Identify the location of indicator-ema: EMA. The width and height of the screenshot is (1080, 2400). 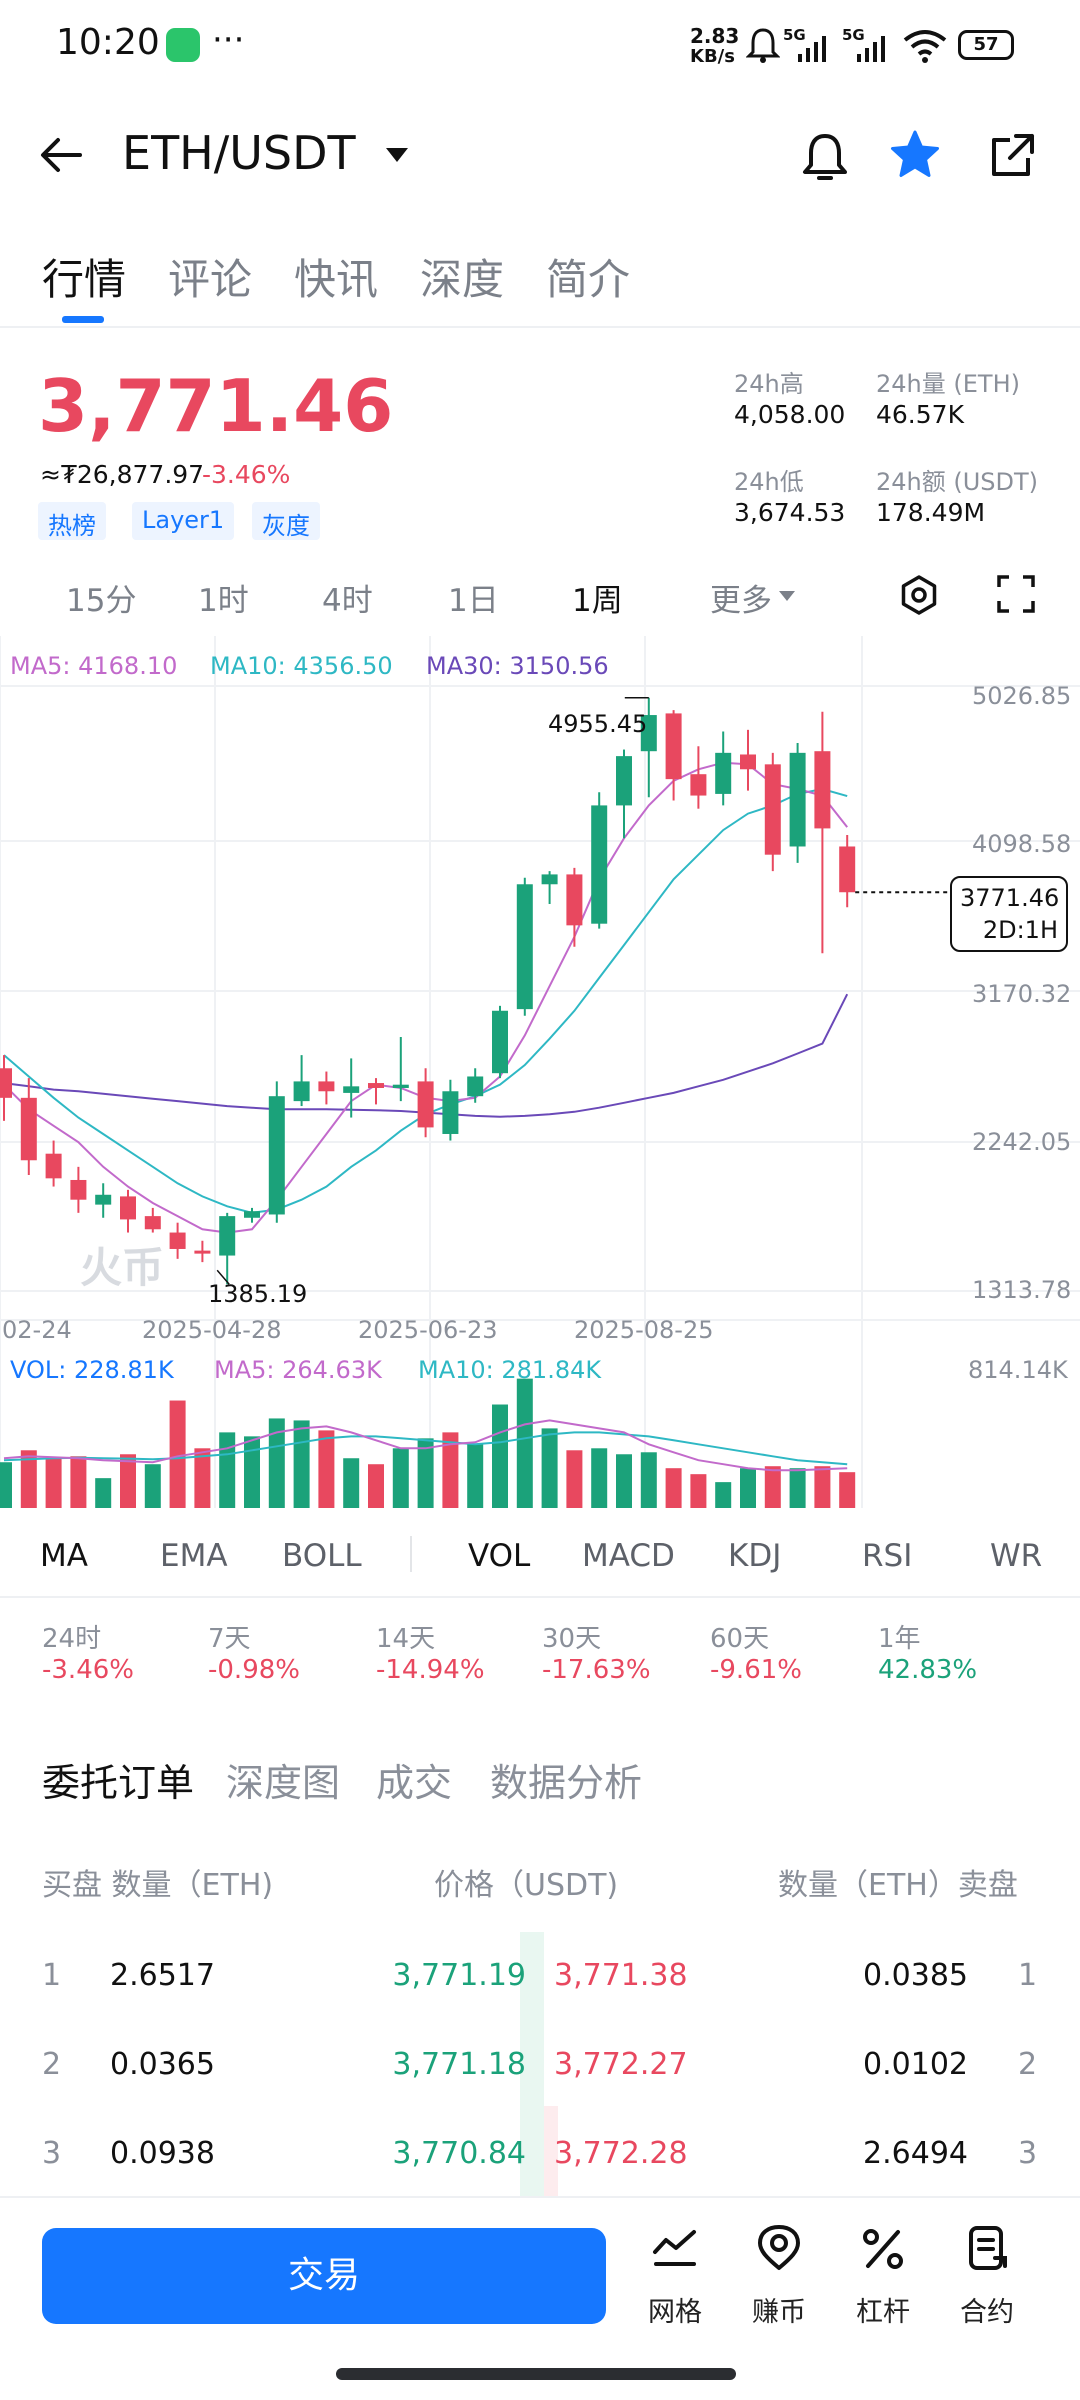
(194, 1556).